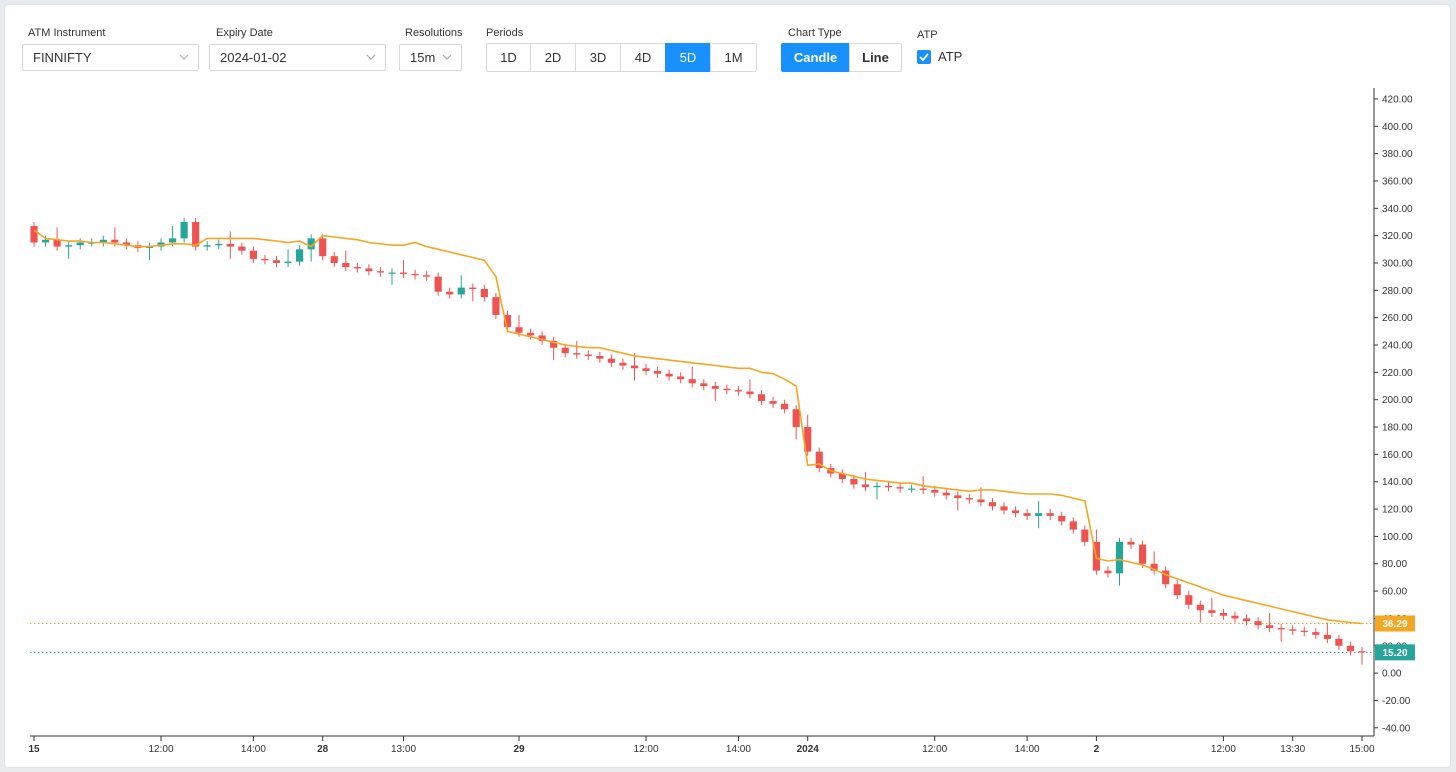 The width and height of the screenshot is (1456, 772). Describe the element at coordinates (1397, 346) in the screenshot. I see `y-tick-label: 240.00` at that location.